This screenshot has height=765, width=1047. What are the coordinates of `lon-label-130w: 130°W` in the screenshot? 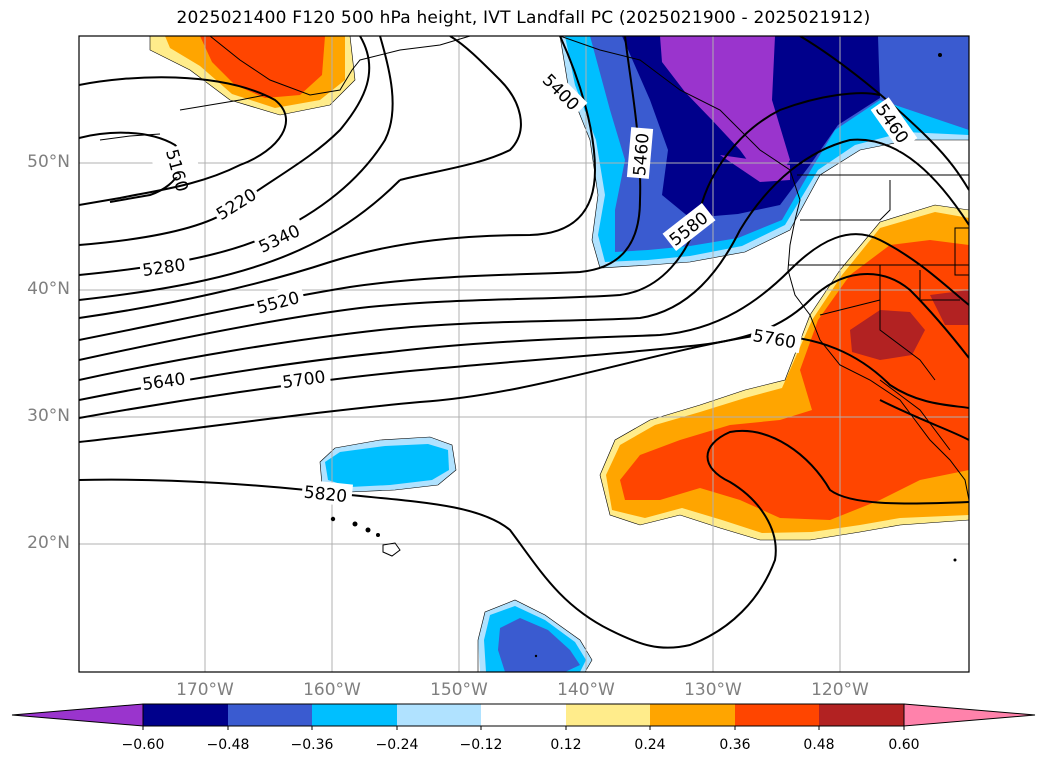 It's located at (713, 690).